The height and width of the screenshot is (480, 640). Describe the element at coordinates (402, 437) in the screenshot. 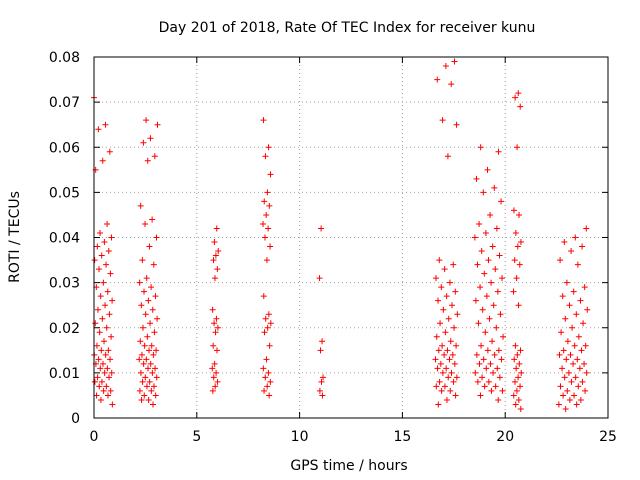

I see `x-tick-label: 15` at that location.